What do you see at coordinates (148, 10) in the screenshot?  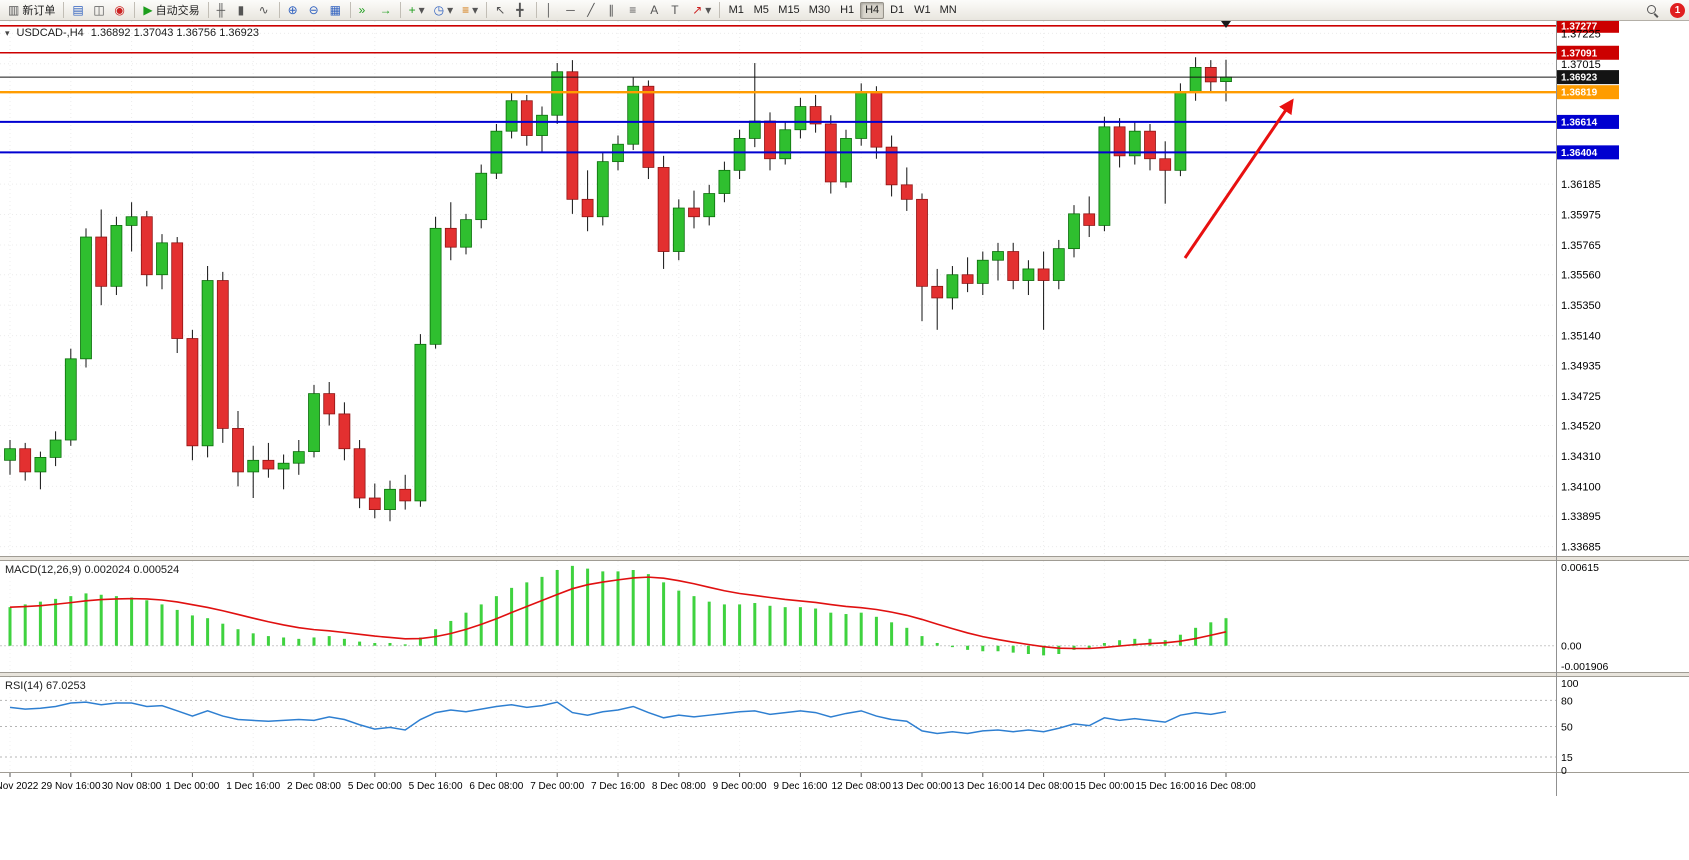 I see `autotrading-icon: ▶` at bounding box center [148, 10].